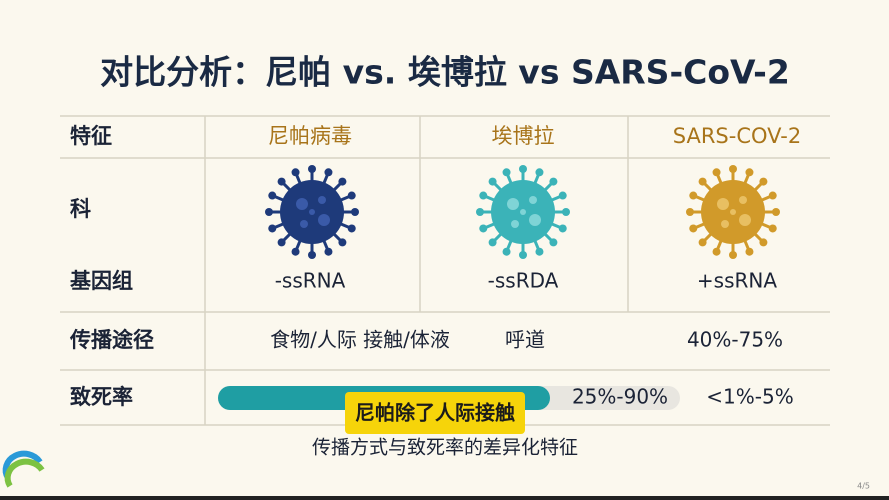 This screenshot has height=500, width=889. Describe the element at coordinates (445, 72) in the screenshot. I see `title: 对比分析：尼帕 vs. 埃博拉 vs SARS-CoV-2` at that location.